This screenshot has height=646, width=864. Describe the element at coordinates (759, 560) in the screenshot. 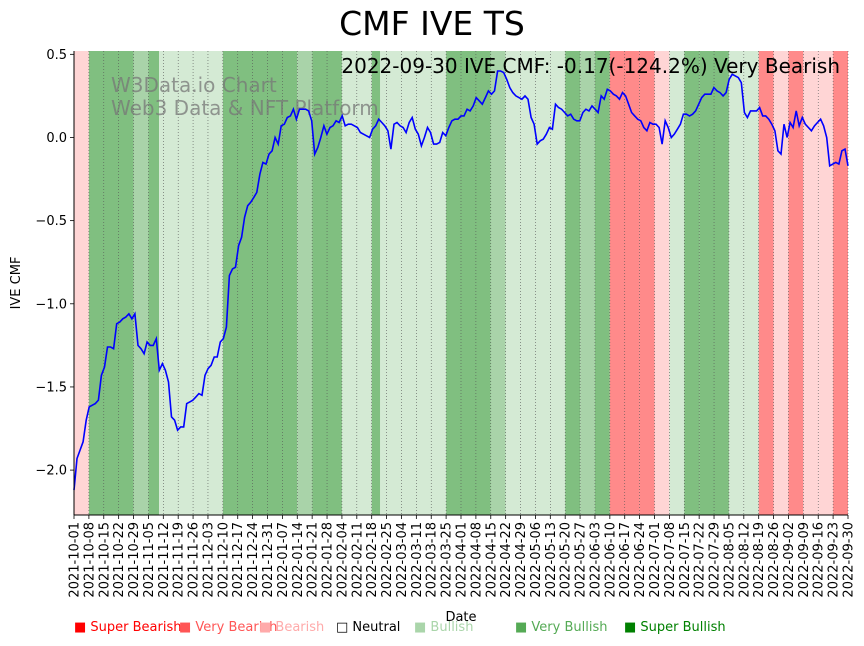

I see `x-tick-label: 2022-08-19` at that location.